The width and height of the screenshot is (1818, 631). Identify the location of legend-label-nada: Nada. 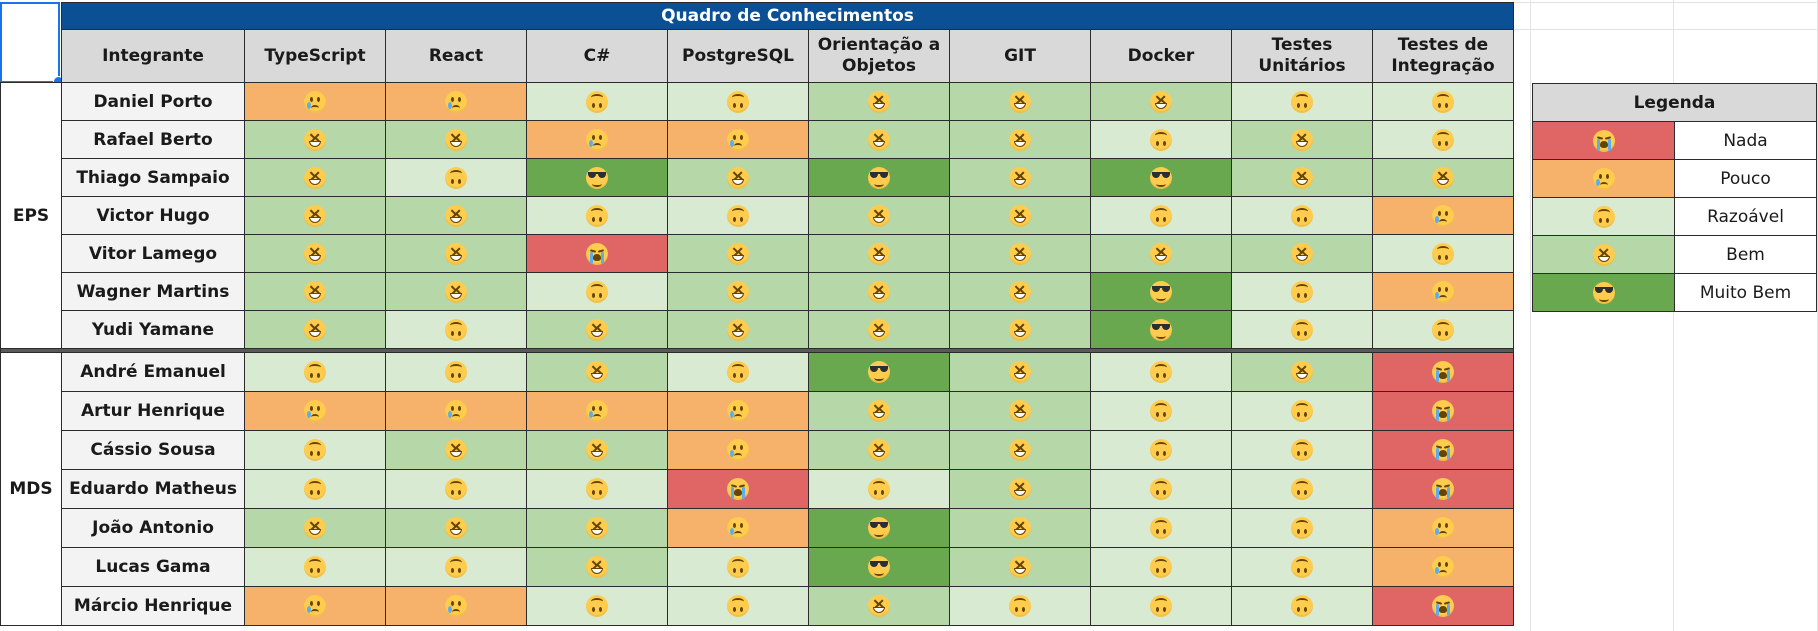
(1745, 140).